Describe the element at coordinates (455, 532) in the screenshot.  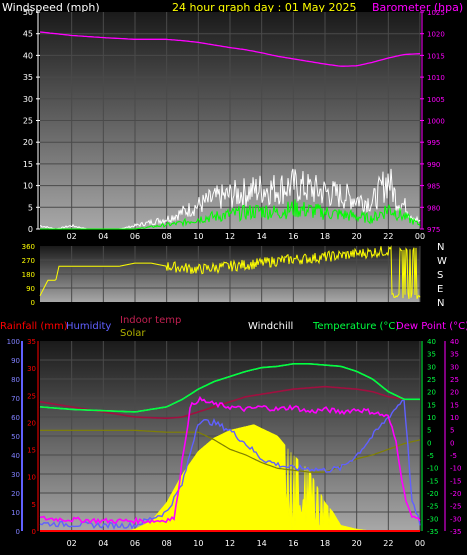
I see `dewpoint-tick-label: -35` at that location.